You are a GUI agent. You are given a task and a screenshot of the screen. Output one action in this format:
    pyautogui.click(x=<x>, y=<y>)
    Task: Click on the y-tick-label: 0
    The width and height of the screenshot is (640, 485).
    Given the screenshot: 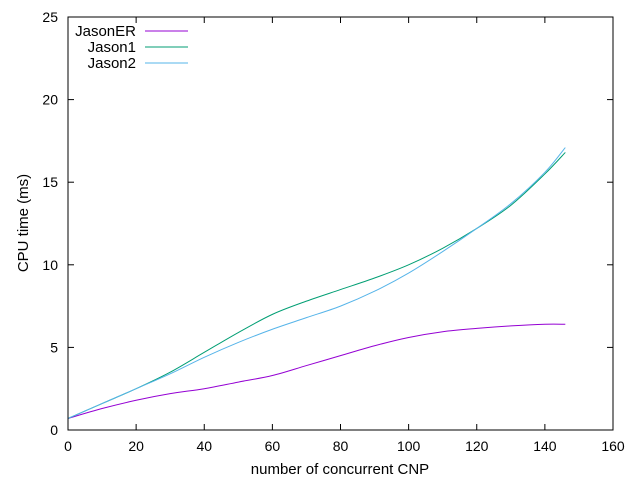 What is the action you would take?
    pyautogui.click(x=54, y=430)
    